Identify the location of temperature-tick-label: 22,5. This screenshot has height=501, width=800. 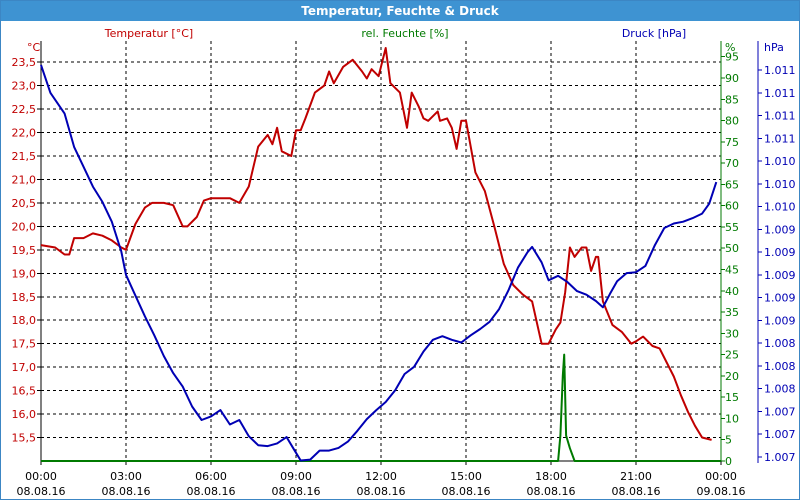
(24, 109).